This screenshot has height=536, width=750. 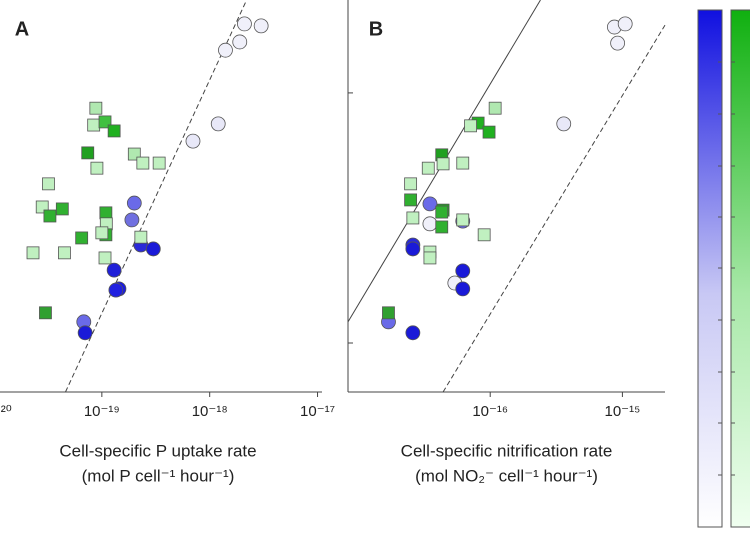 I want to click on x-axis-title: Cell-specific nitrification rate, so click(x=507, y=450).